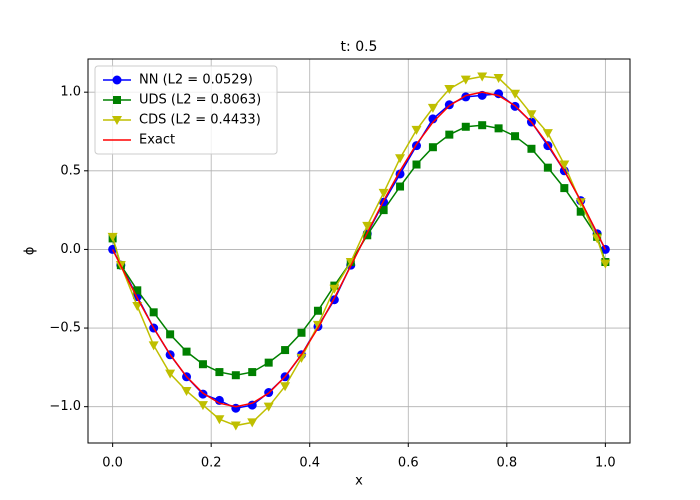 This screenshot has height=500, width=700. I want to click on y-tick-label: 0.5, so click(70, 170).